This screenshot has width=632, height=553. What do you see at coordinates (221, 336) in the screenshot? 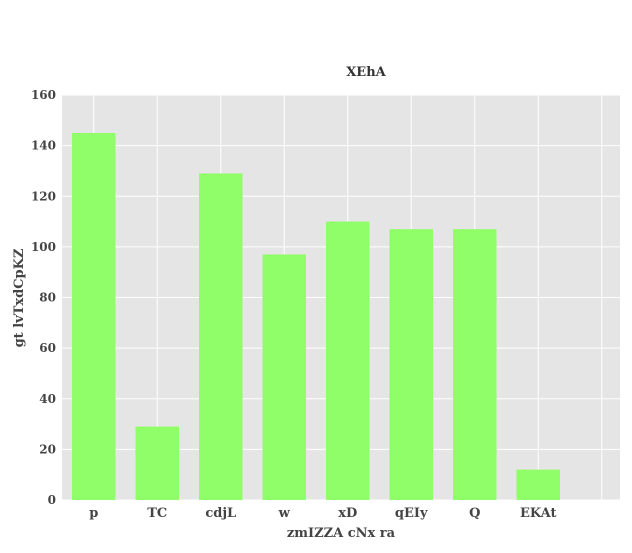
I see `bar-cdjL` at bounding box center [221, 336].